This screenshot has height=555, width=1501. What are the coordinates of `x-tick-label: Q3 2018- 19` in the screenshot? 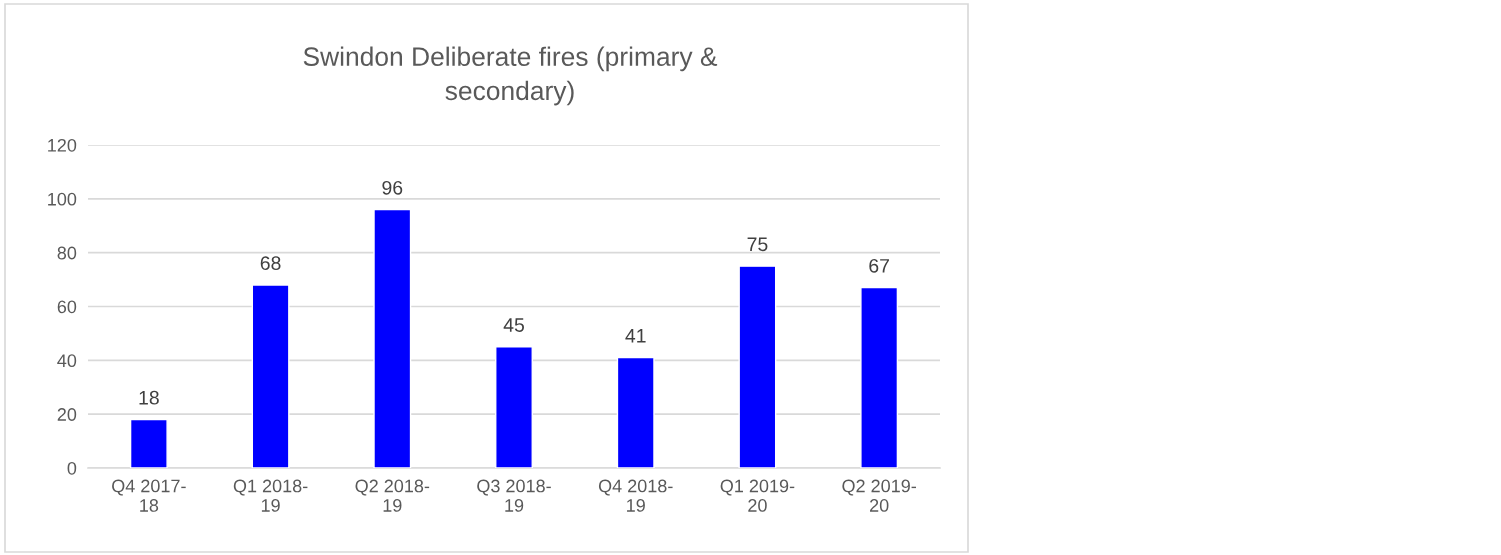 It's located at (514, 495).